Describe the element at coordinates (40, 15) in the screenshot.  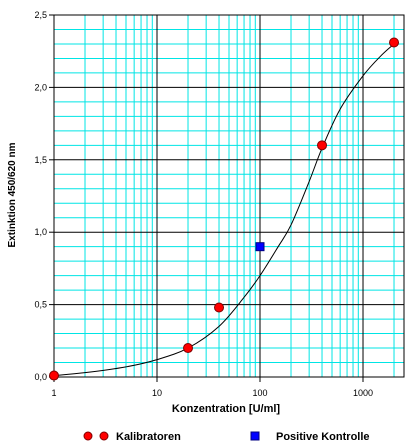
I see `y-tick-label: 2,5` at that location.